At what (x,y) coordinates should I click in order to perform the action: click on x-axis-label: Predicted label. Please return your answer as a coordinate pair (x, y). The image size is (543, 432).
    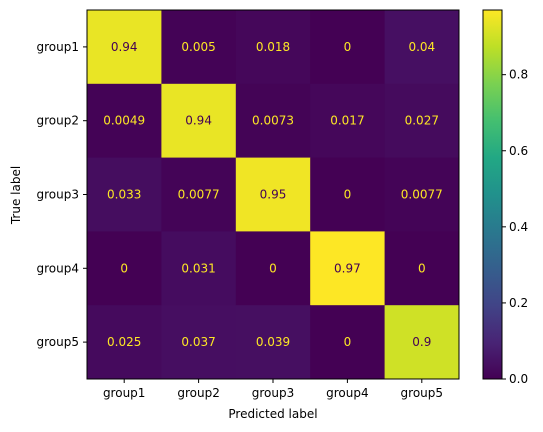
    Looking at the image, I should click on (272, 414).